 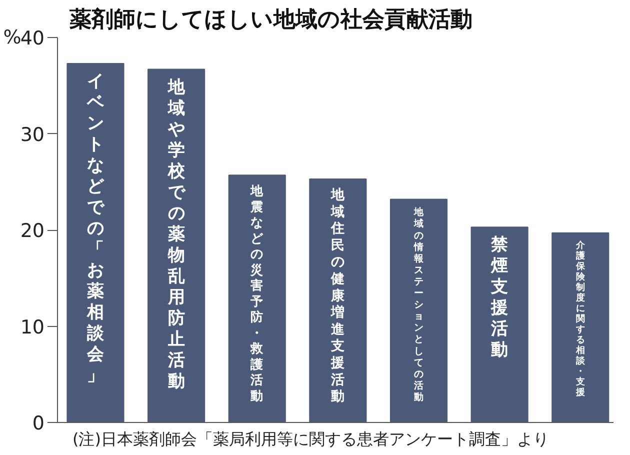 What do you see at coordinates (32, 231) in the screenshot?
I see `y-tick-label: 20` at bounding box center [32, 231].